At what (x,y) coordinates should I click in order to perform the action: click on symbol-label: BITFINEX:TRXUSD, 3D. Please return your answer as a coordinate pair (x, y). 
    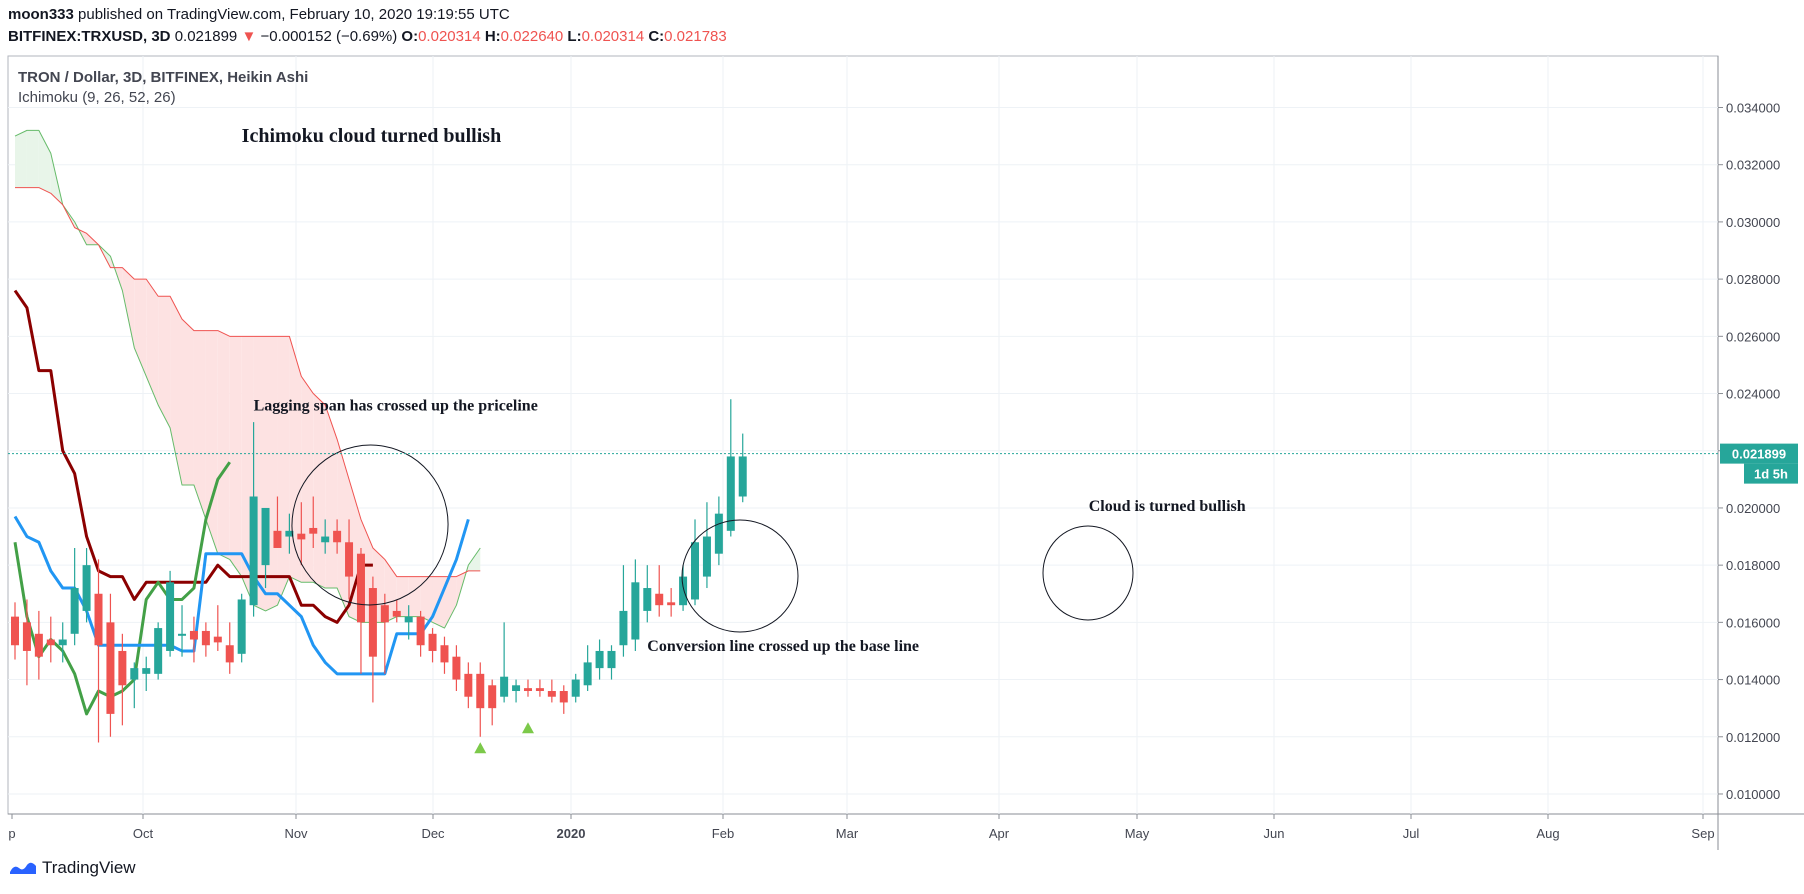
    Looking at the image, I should click on (89, 36).